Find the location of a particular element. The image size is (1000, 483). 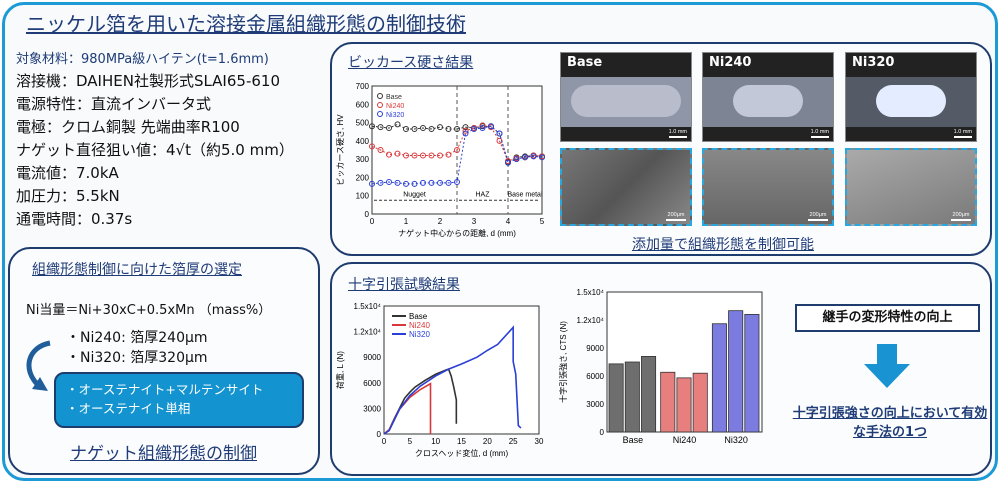

y-tick-label: 600 is located at coordinates (363, 104).